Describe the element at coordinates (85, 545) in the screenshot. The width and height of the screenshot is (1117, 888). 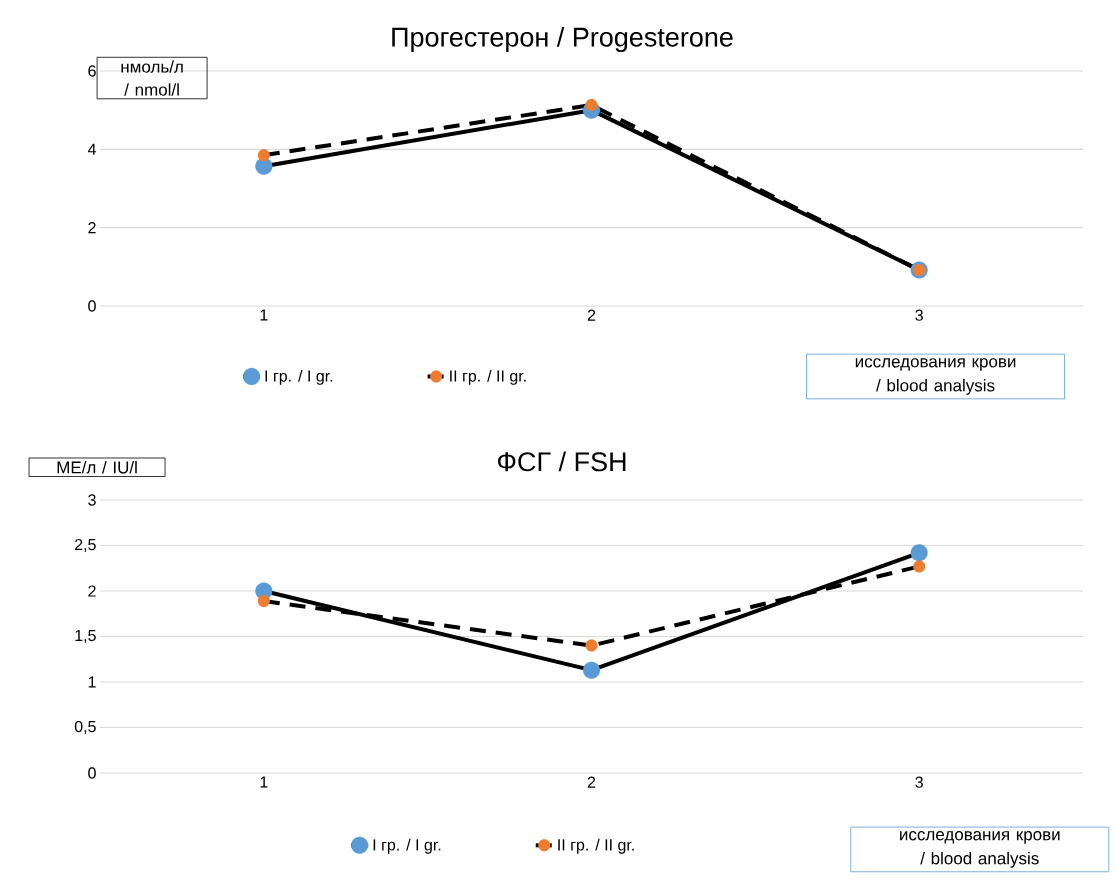
I see `y-tick-label: 2,5` at that location.